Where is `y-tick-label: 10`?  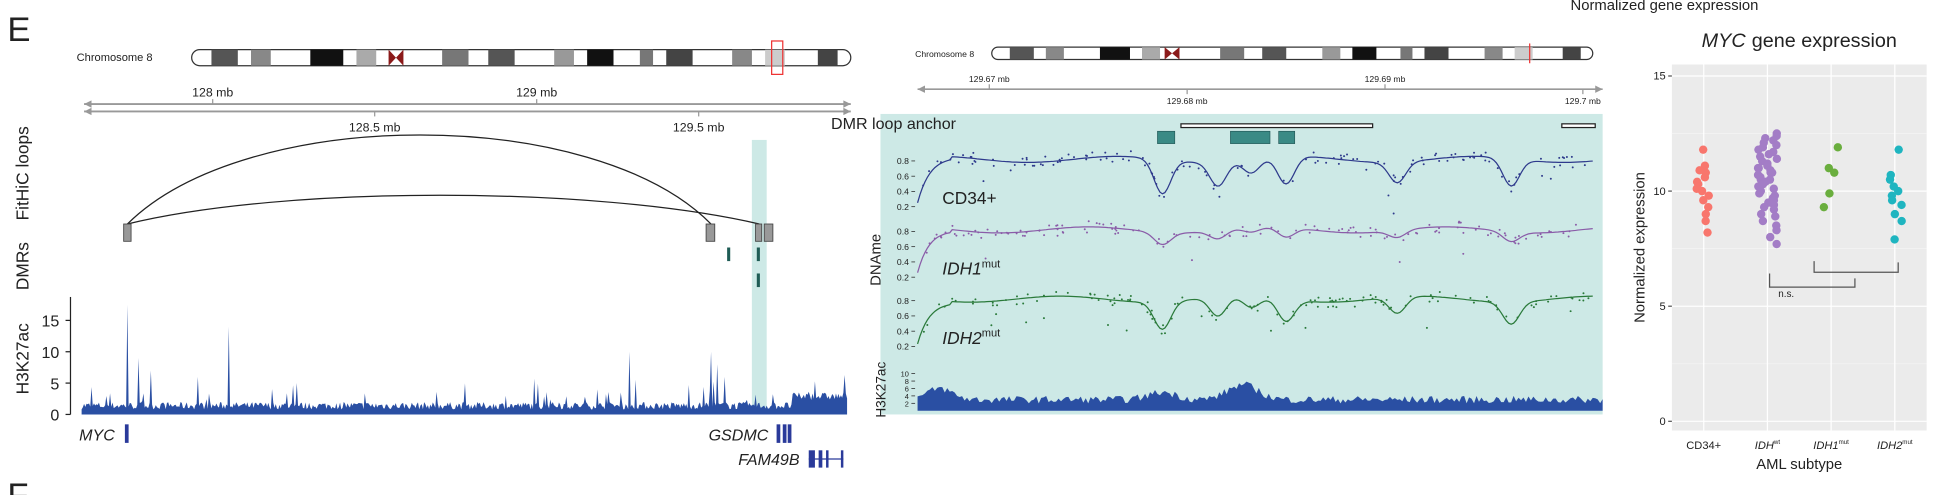 y-tick-label: 10 is located at coordinates (50, 353).